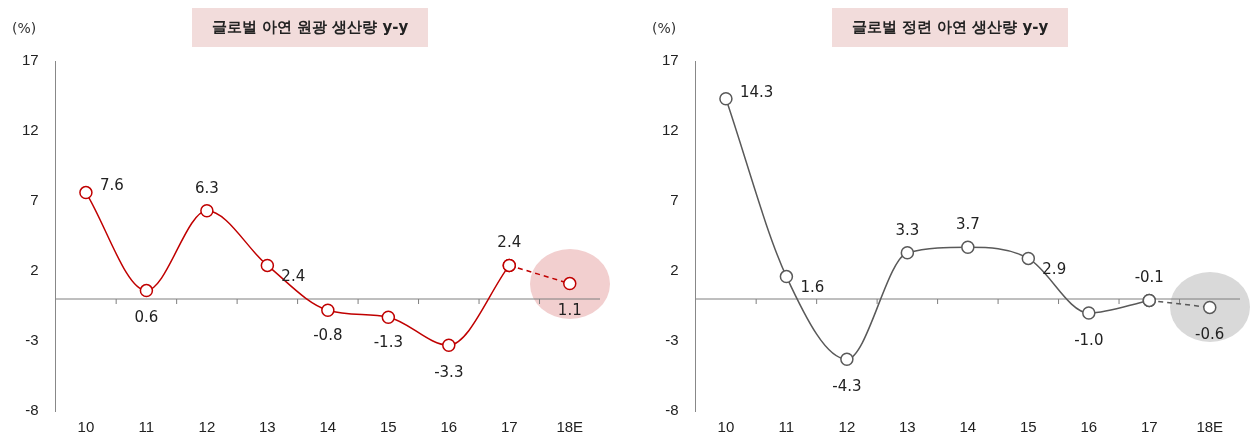  I want to click on data-label: 7.6, so click(111, 185).